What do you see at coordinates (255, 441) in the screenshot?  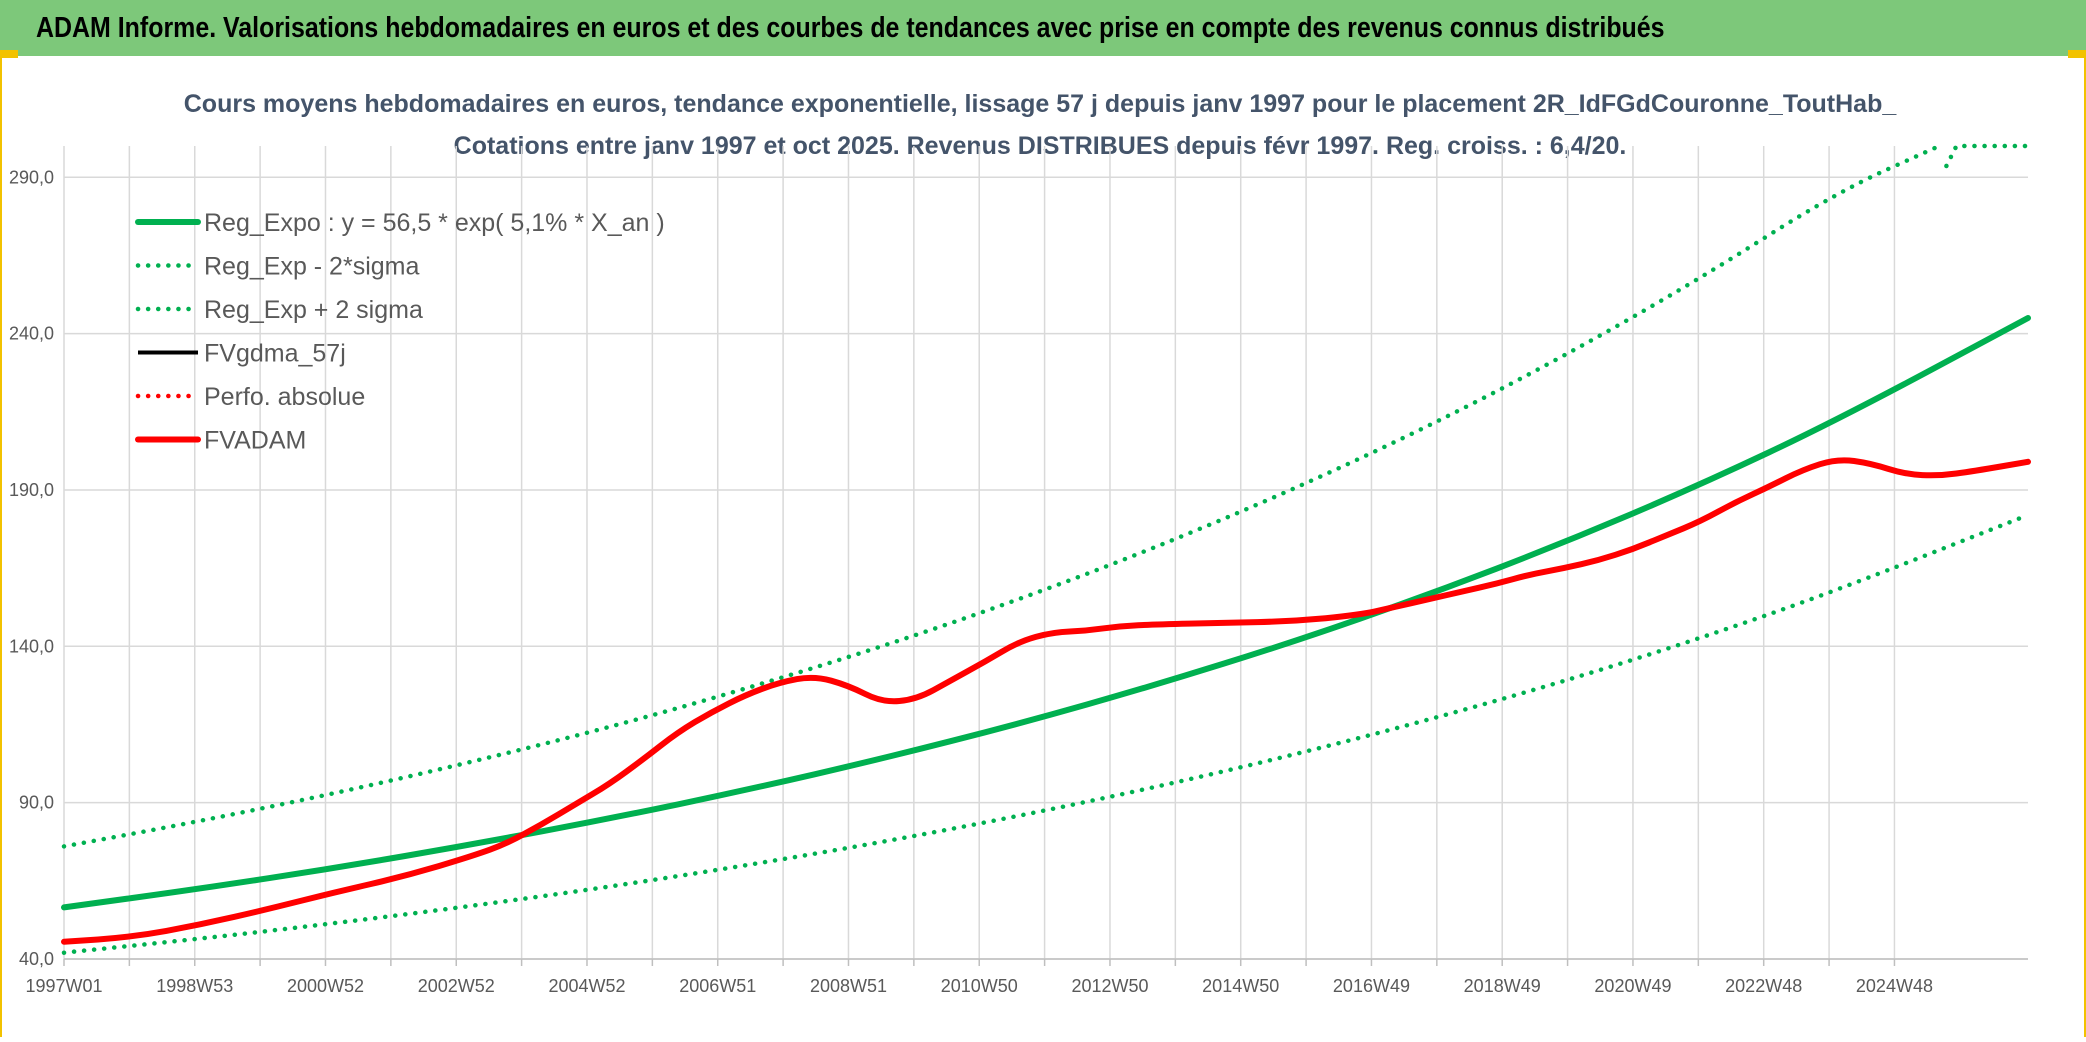 I see `legend-label-5: FVADAM` at bounding box center [255, 441].